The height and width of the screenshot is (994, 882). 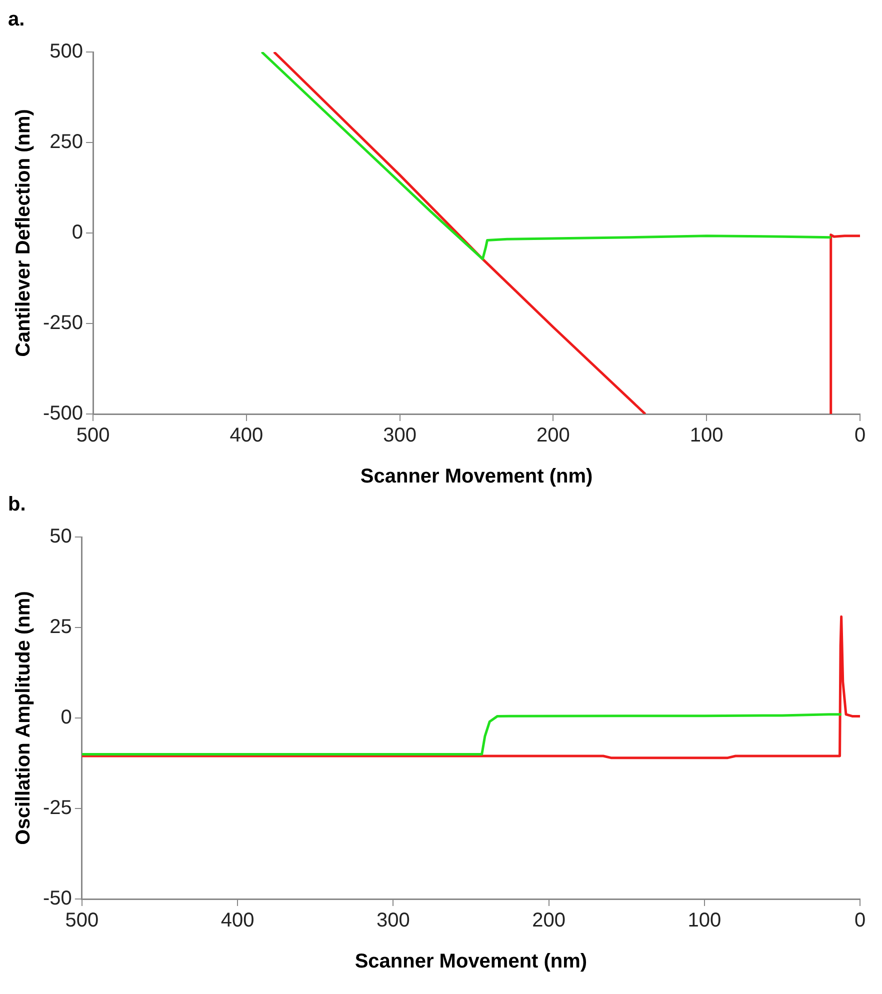 What do you see at coordinates (67, 142) in the screenshot?
I see `y-tick-label: 250` at bounding box center [67, 142].